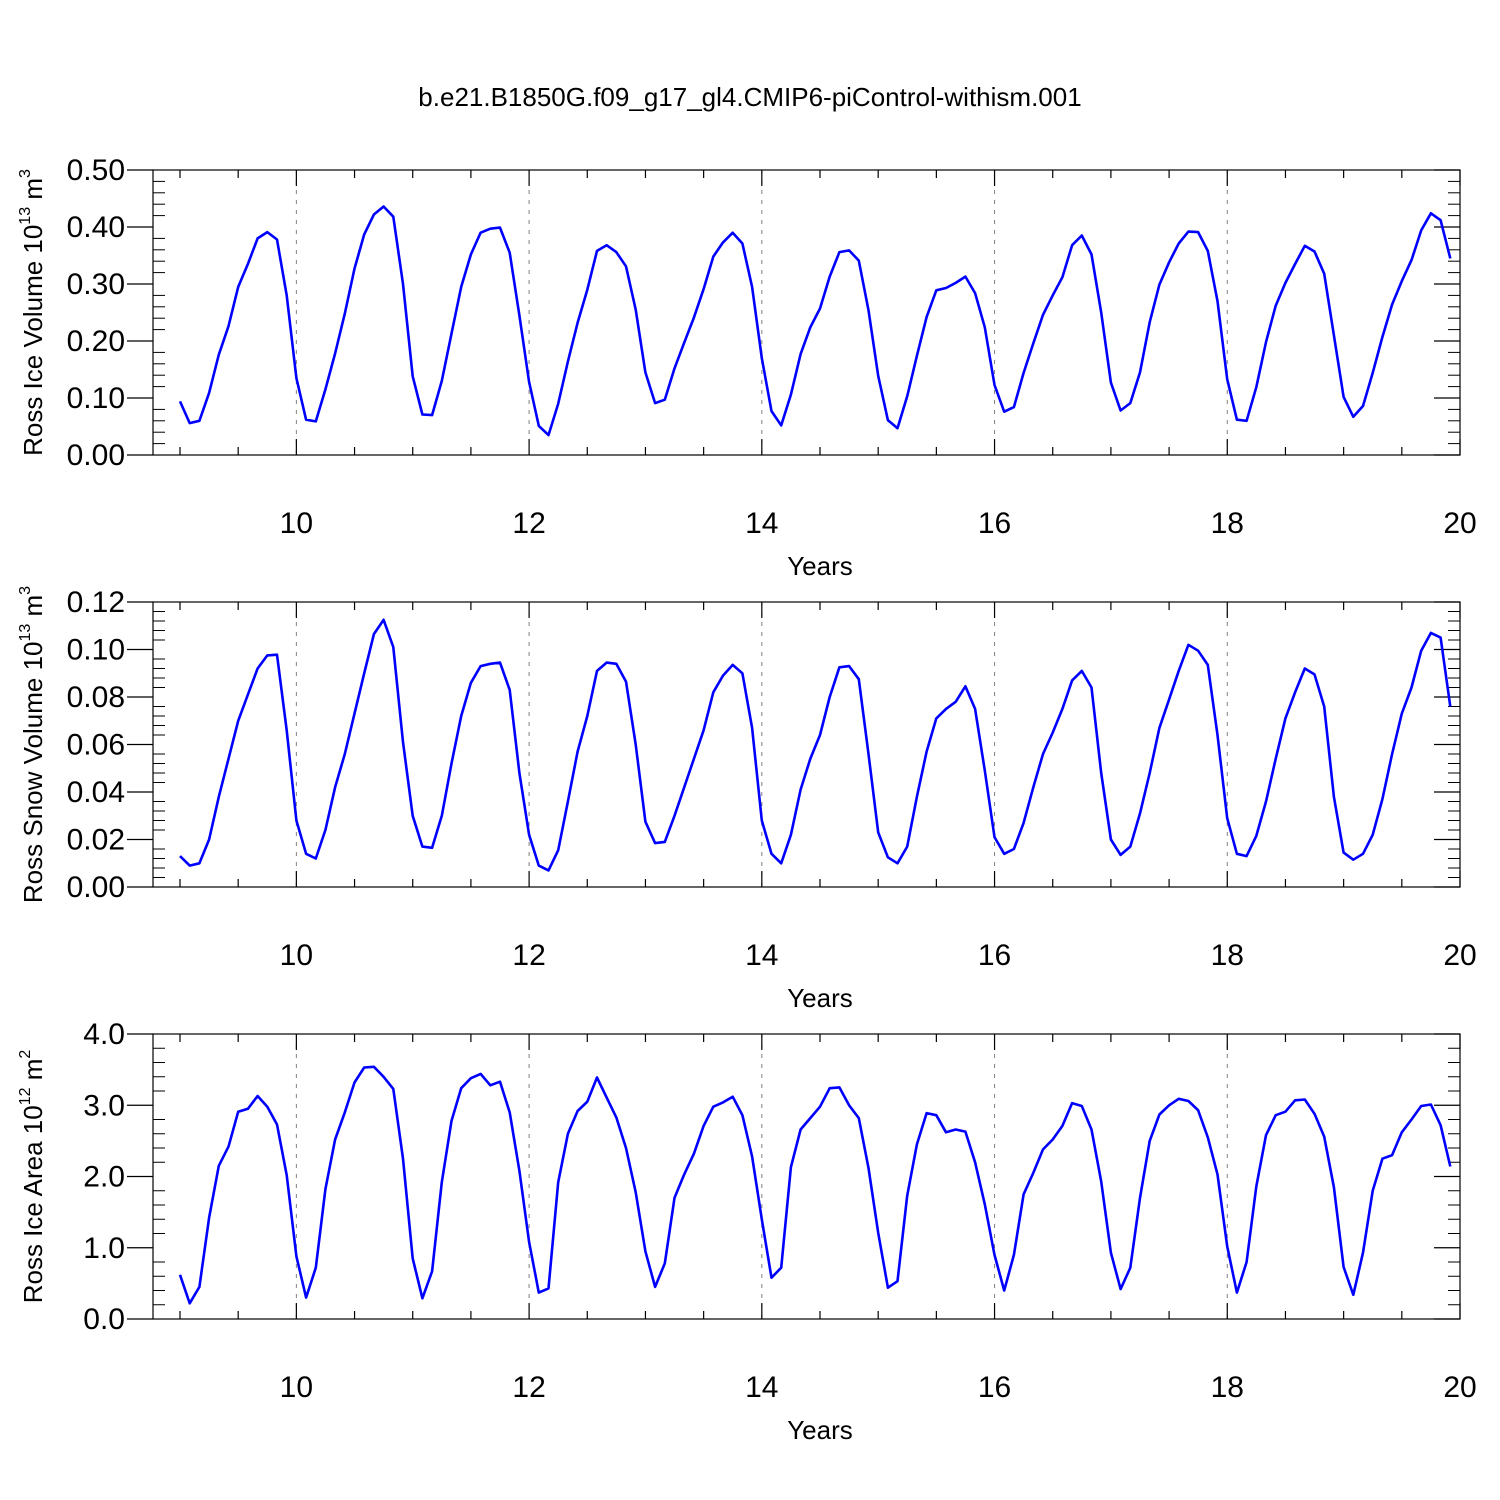 This screenshot has width=1500, height=1500. I want to click on y-tick-label: 0.04, so click(96, 792).